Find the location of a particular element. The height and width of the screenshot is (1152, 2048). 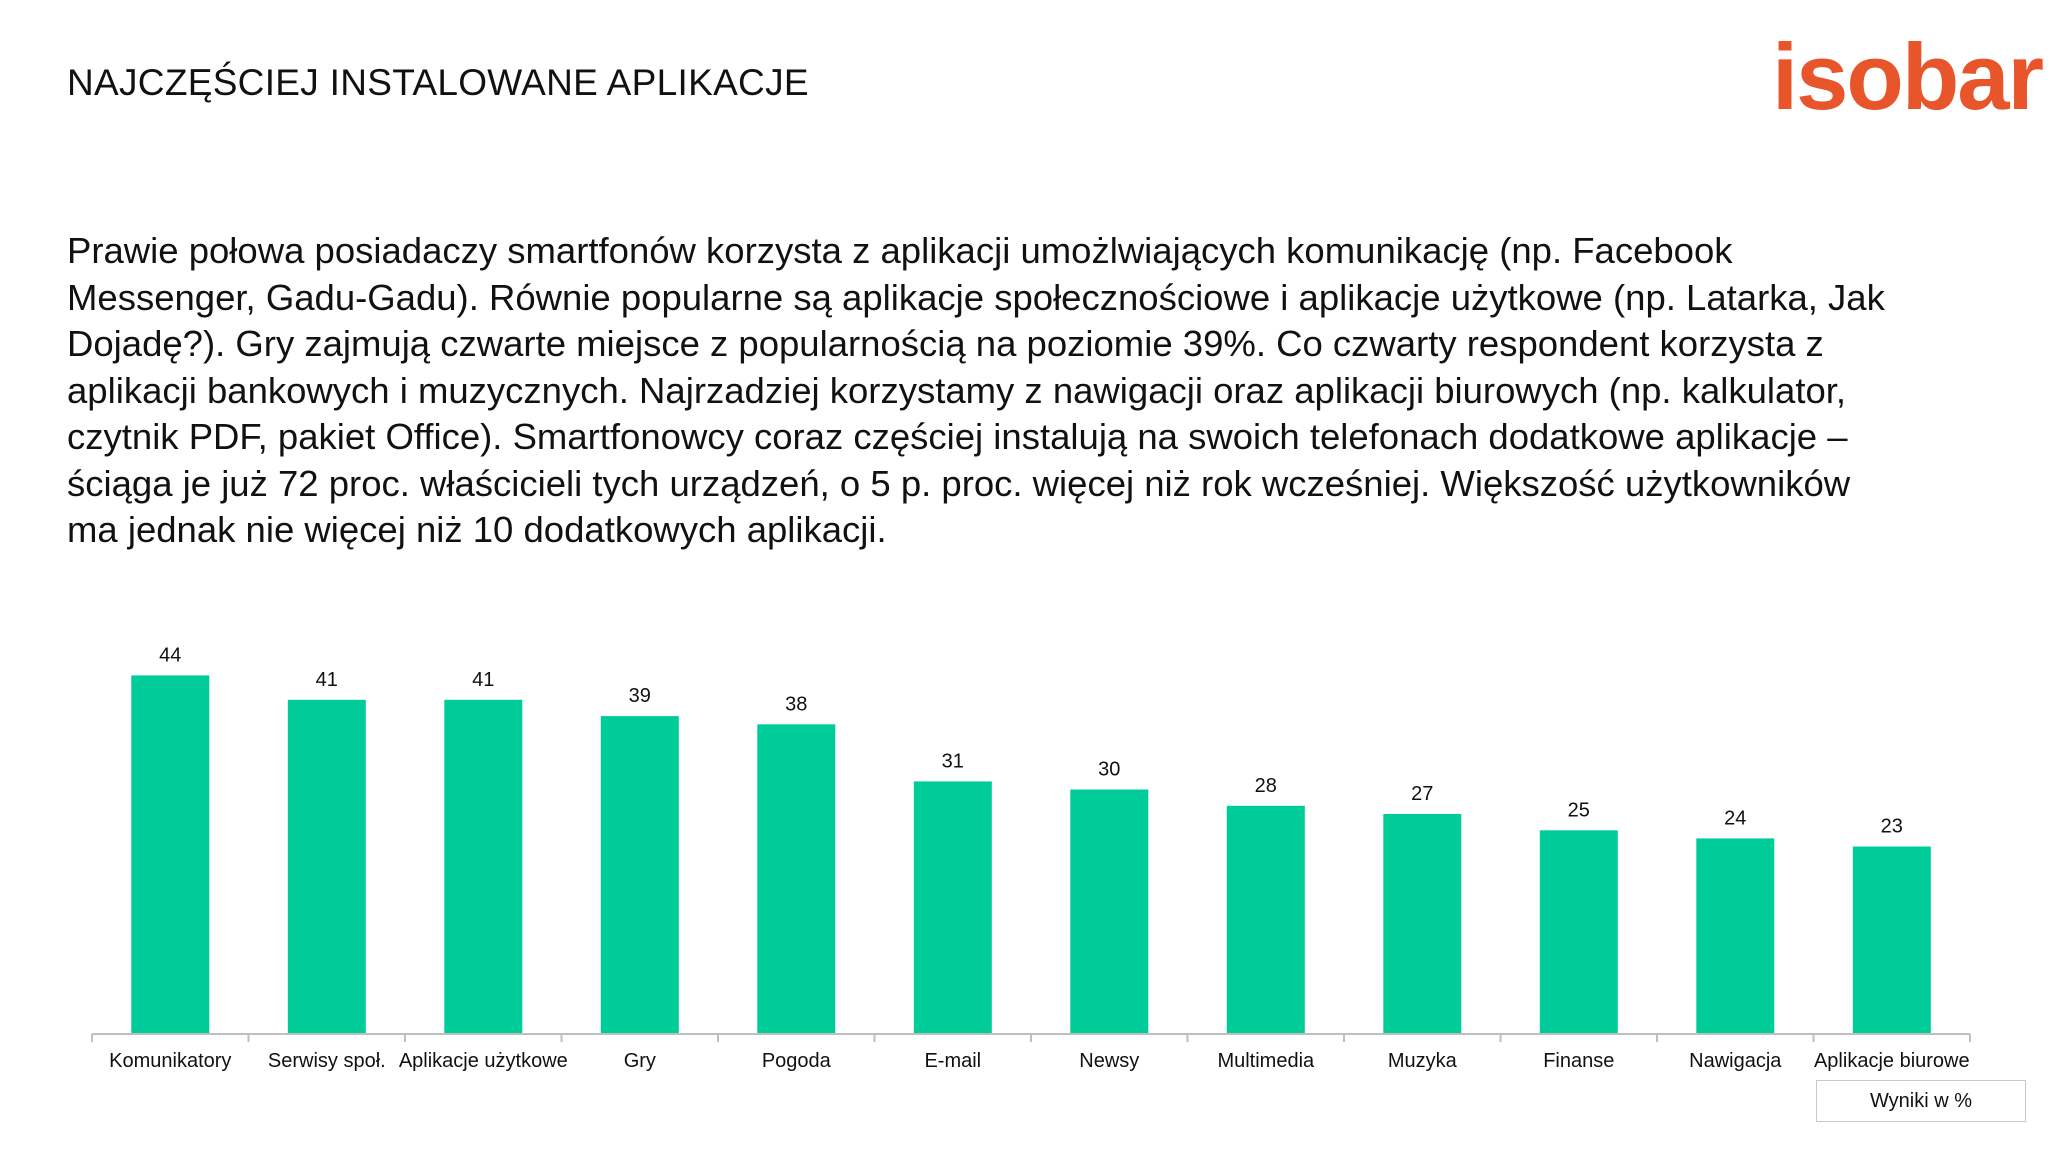

category-label-muzyka: Muzyka is located at coordinates (1423, 1061).